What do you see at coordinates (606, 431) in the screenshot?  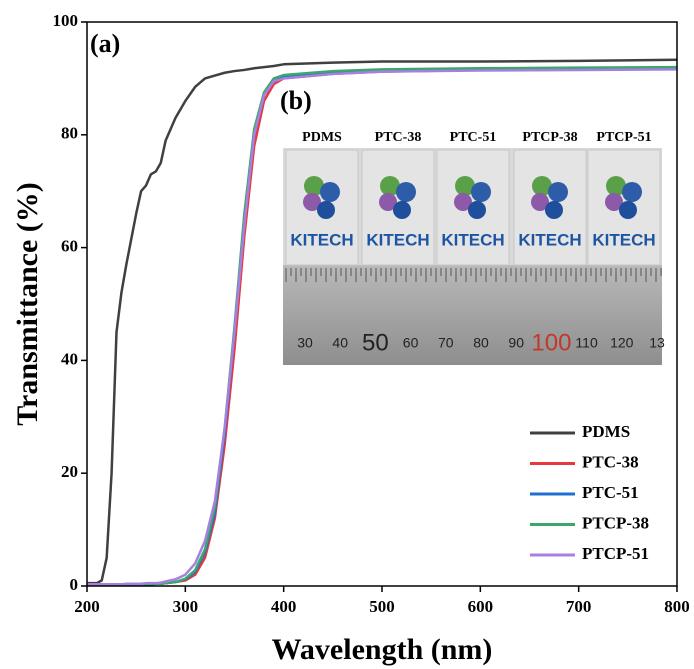 I see `legend-label: PDMS` at bounding box center [606, 431].